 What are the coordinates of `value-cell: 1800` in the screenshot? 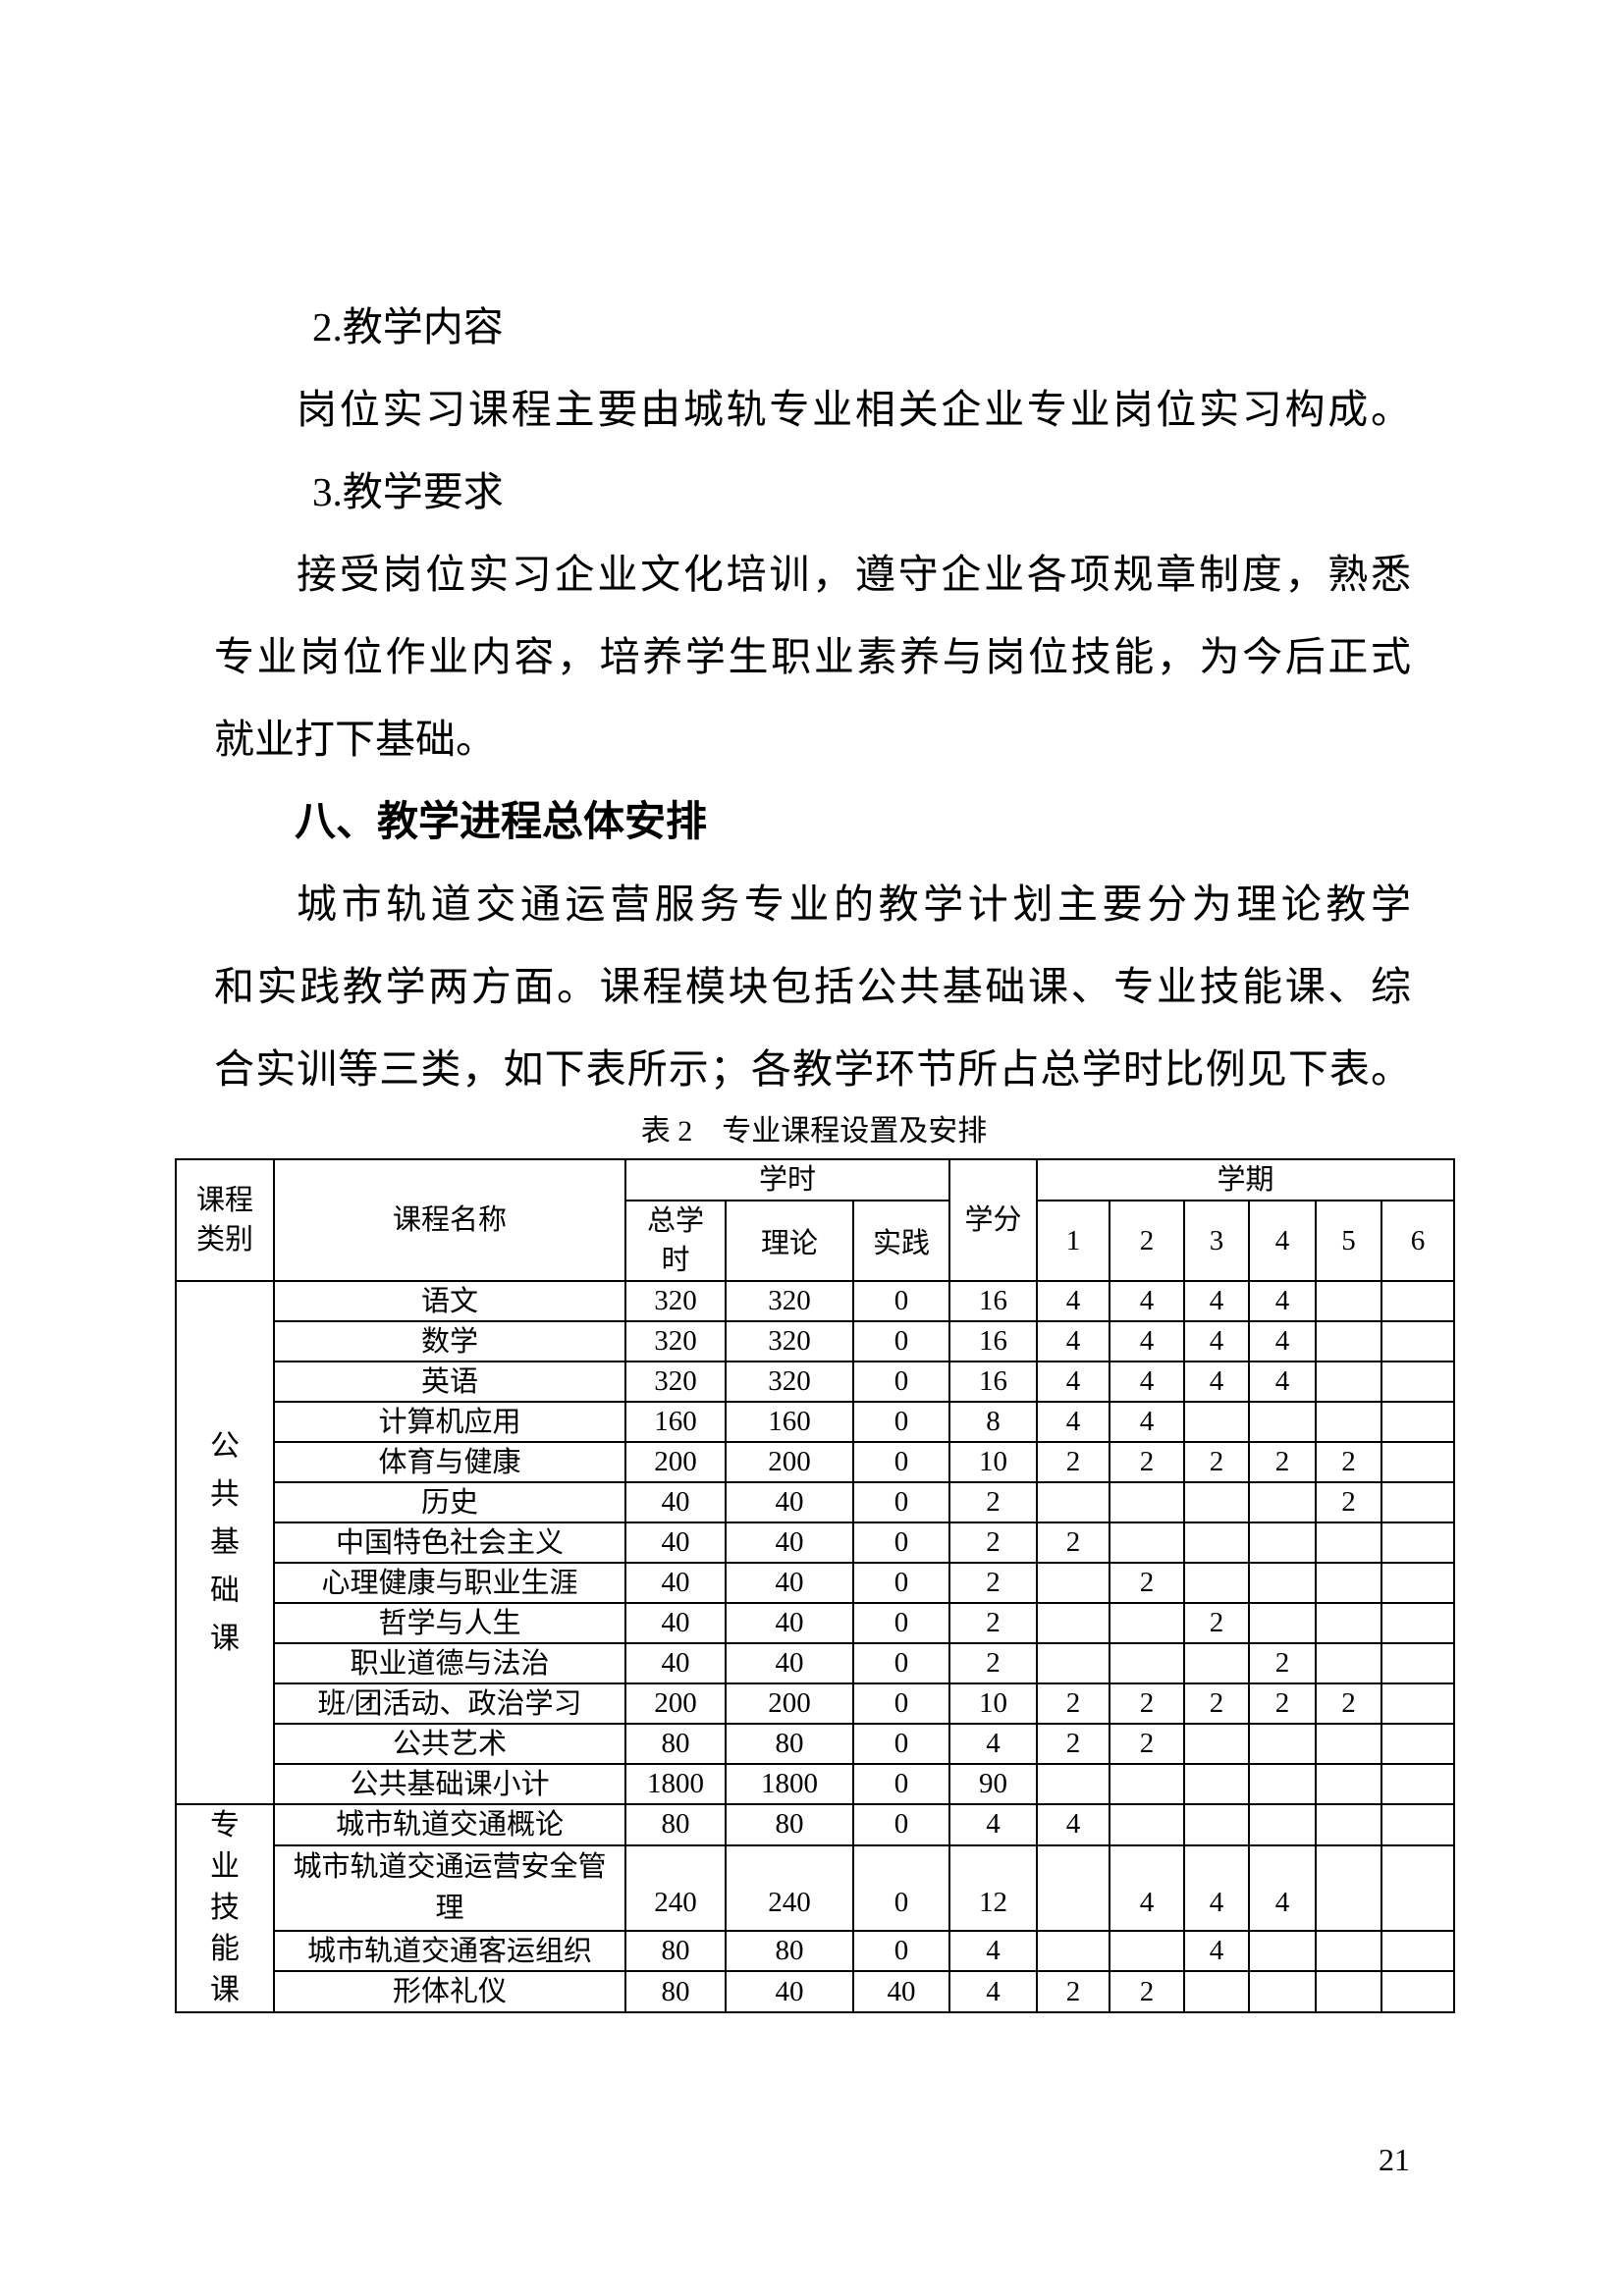 It's located at (675, 1784).